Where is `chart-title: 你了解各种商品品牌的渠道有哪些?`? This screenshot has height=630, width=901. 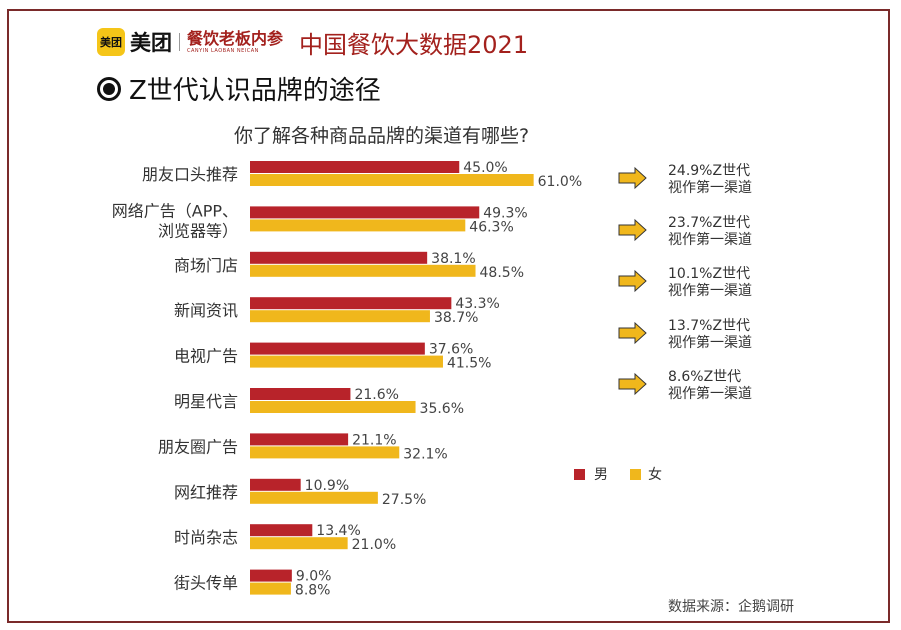
chart-title: 你了解各种商品品牌的渠道有哪些? is located at coordinates (382, 136).